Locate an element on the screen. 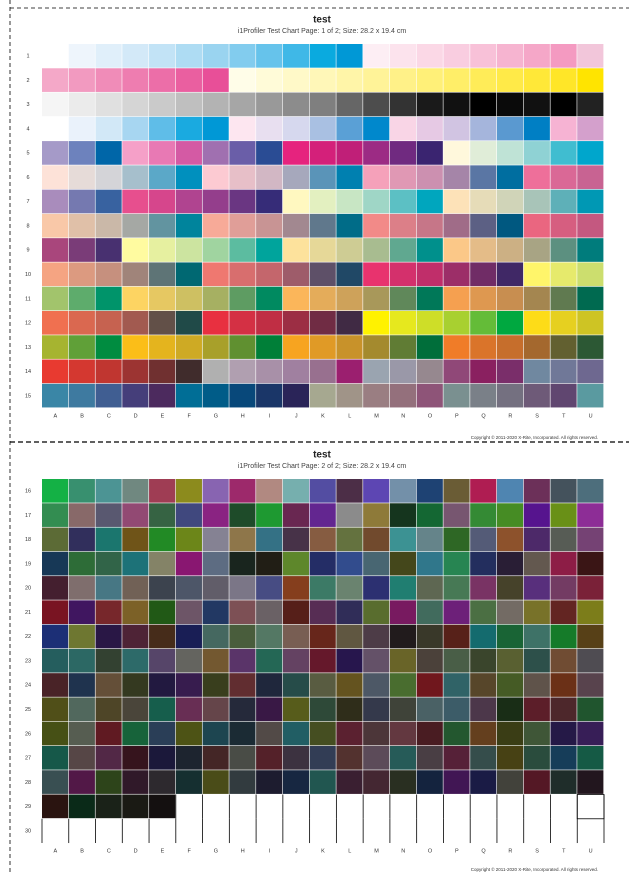 This screenshot has height=874, width=629. column-label: M is located at coordinates (376, 852).